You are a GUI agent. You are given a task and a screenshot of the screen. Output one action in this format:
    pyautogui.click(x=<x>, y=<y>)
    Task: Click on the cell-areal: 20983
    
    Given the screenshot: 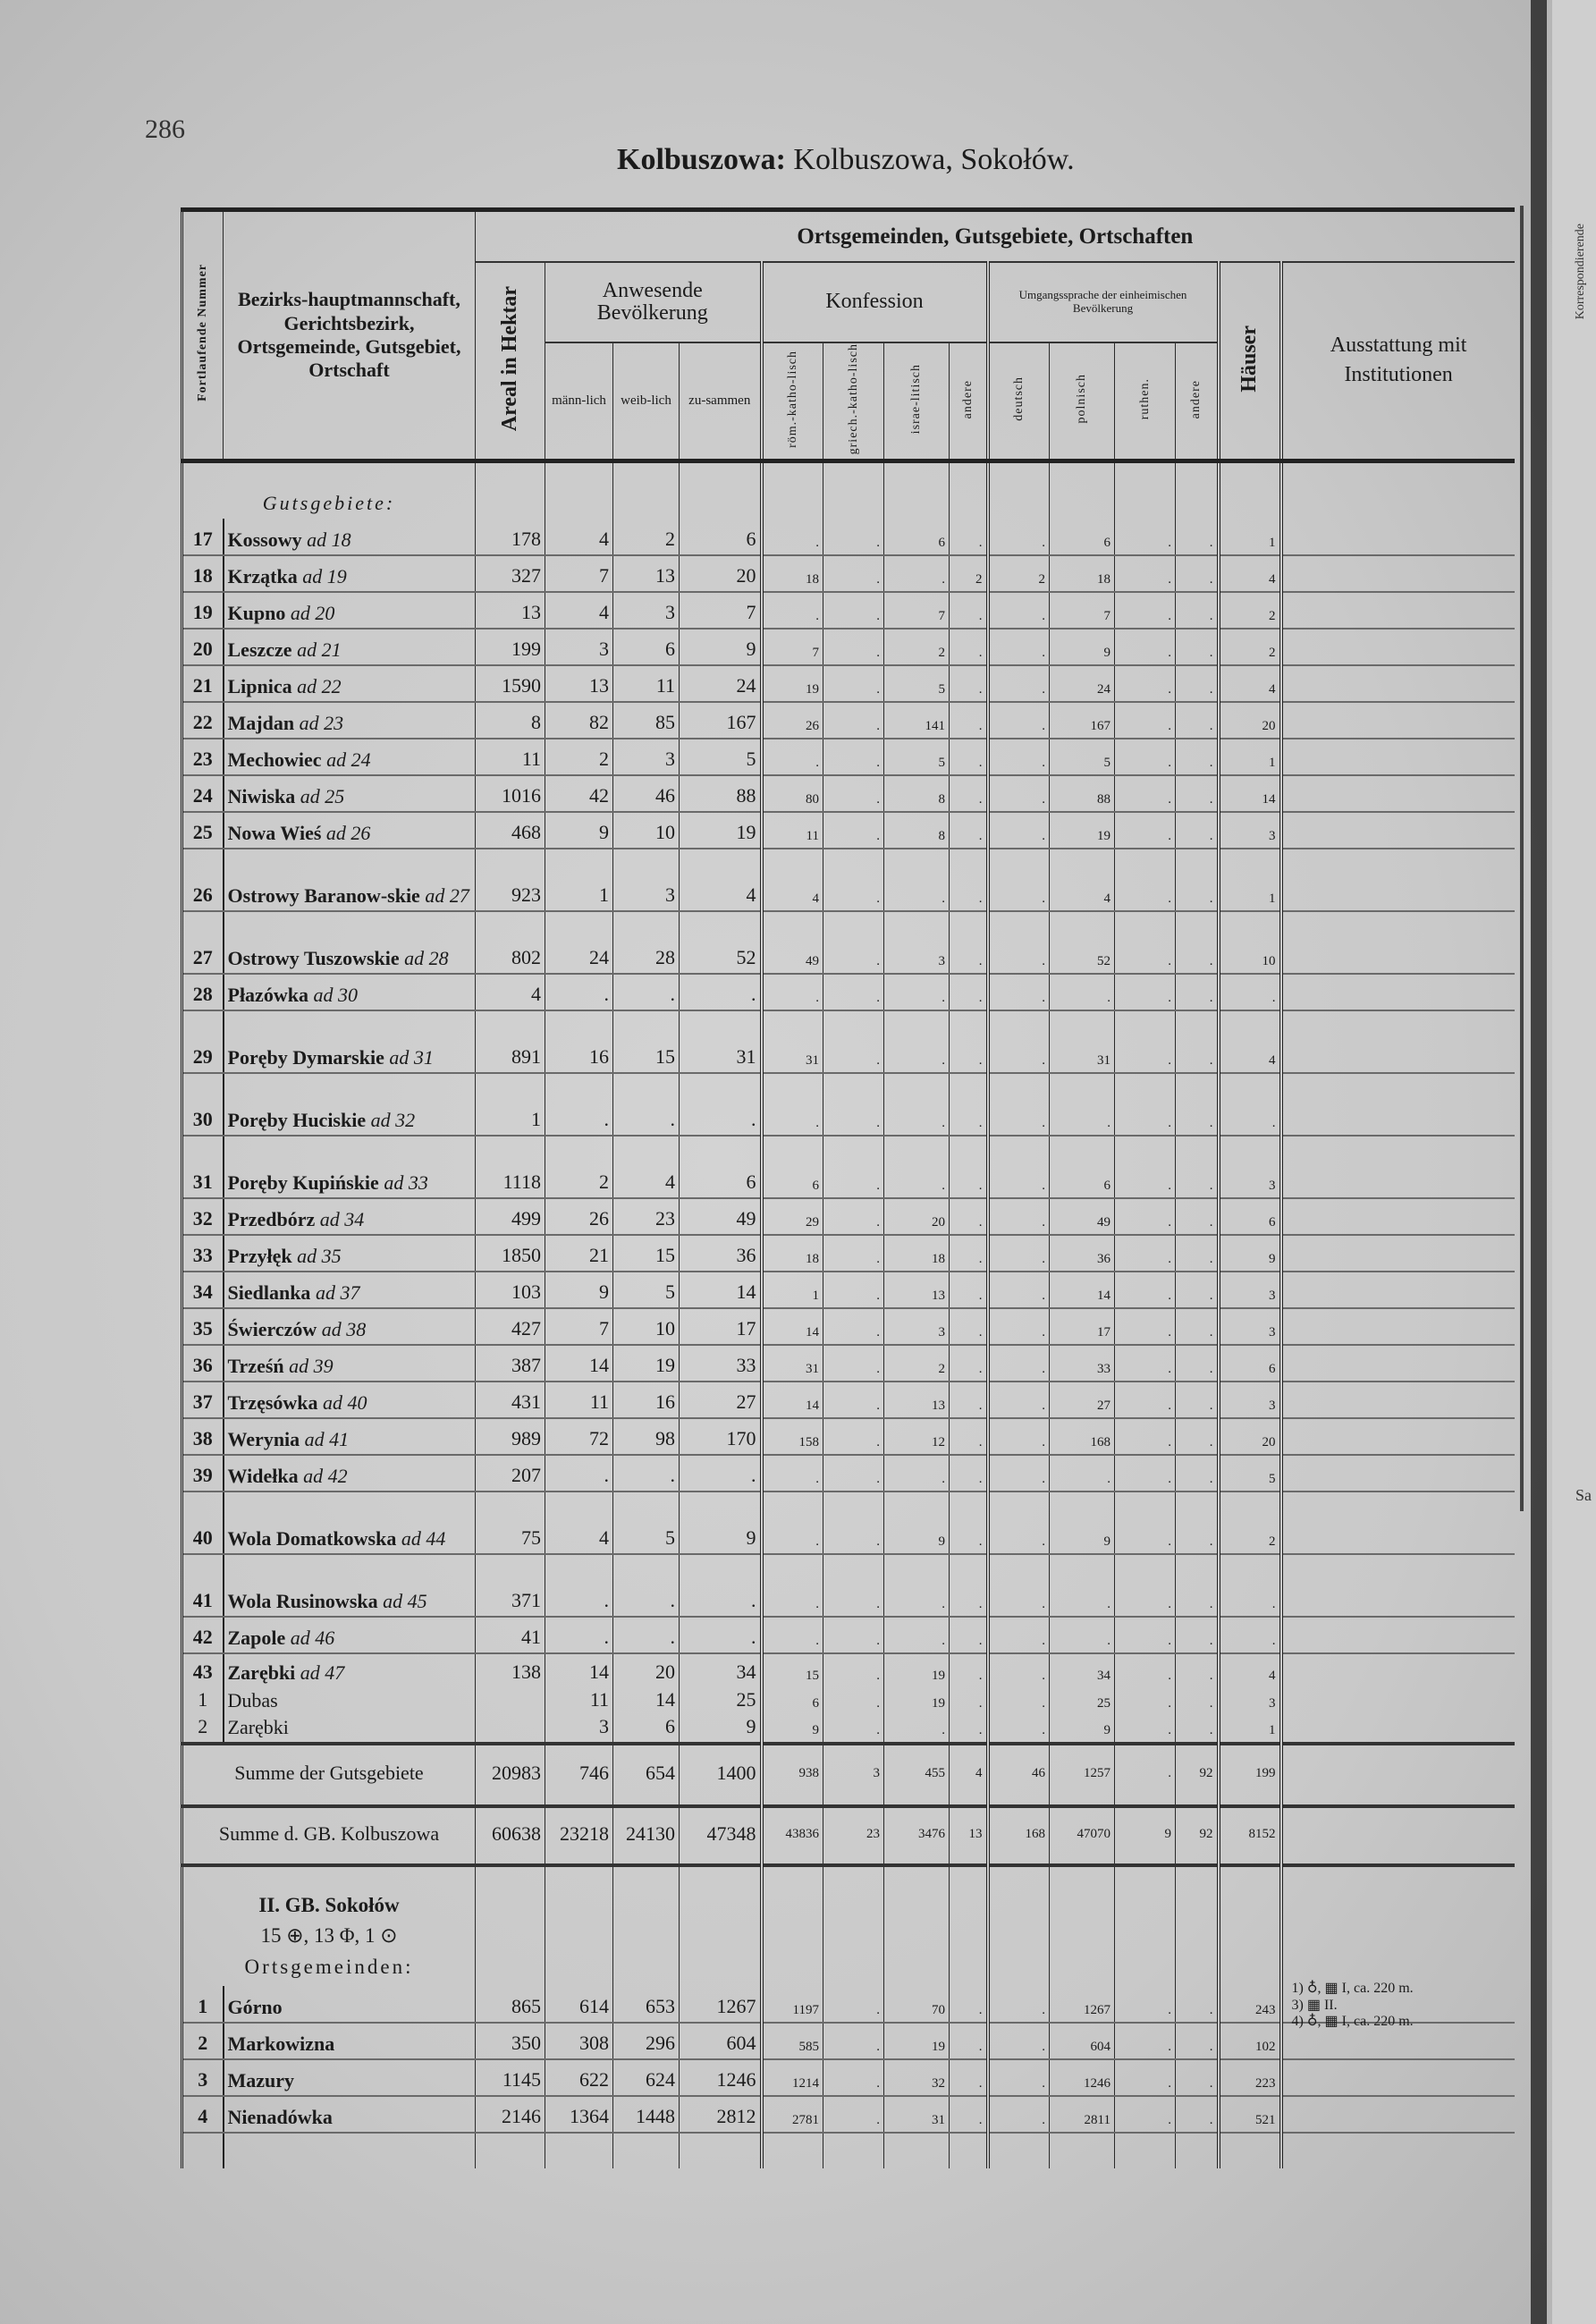 What is the action you would take?
    pyautogui.click(x=510, y=1776)
    